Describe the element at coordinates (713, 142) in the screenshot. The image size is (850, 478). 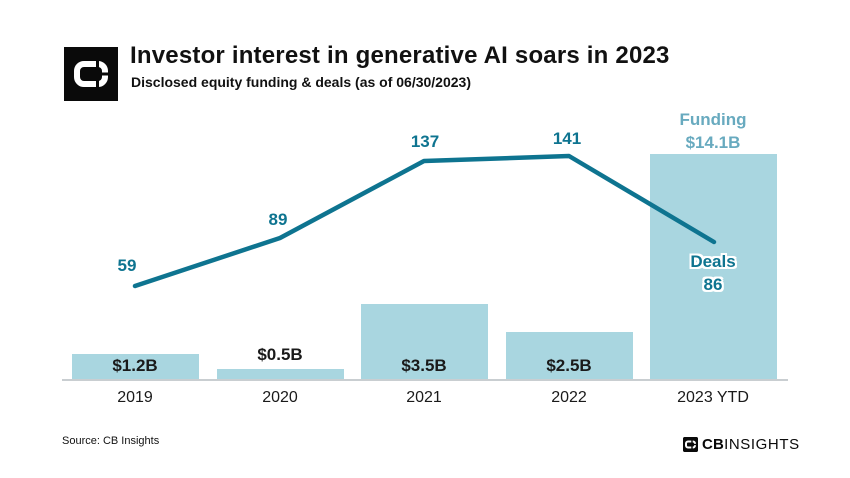
I see `funding-annotation-value: $14.1B` at that location.